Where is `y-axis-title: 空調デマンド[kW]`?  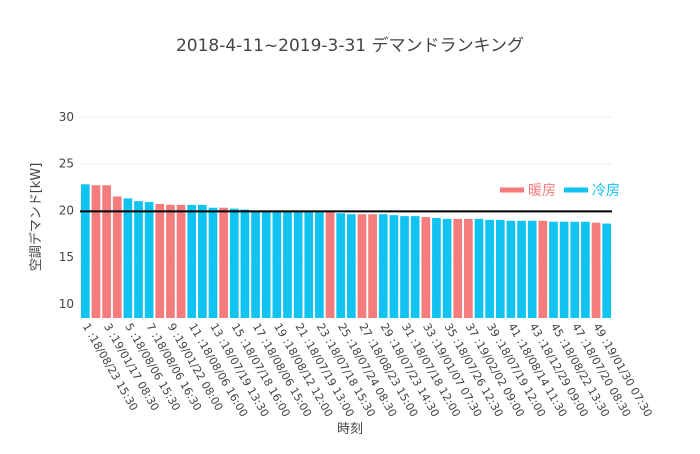 y-axis-title: 空調デマンド[kW] is located at coordinates (36, 217).